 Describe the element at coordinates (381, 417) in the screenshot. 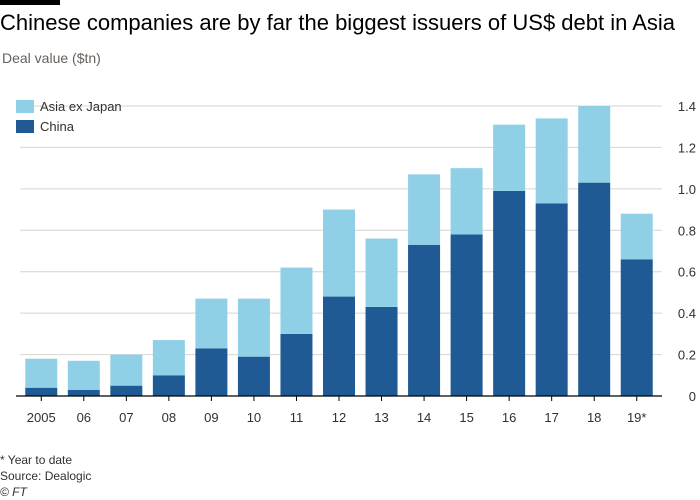

I see `x-tick-label: 13` at that location.